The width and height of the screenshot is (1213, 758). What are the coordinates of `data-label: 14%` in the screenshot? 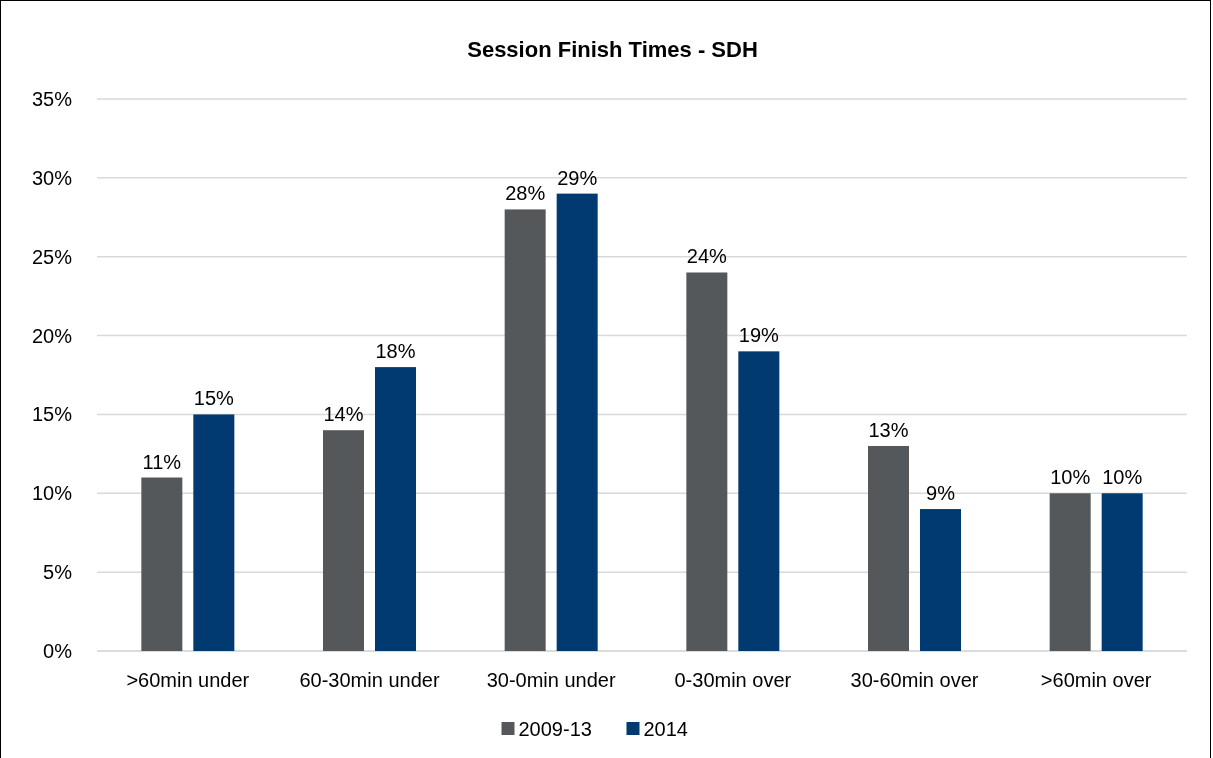 It's located at (343, 414).